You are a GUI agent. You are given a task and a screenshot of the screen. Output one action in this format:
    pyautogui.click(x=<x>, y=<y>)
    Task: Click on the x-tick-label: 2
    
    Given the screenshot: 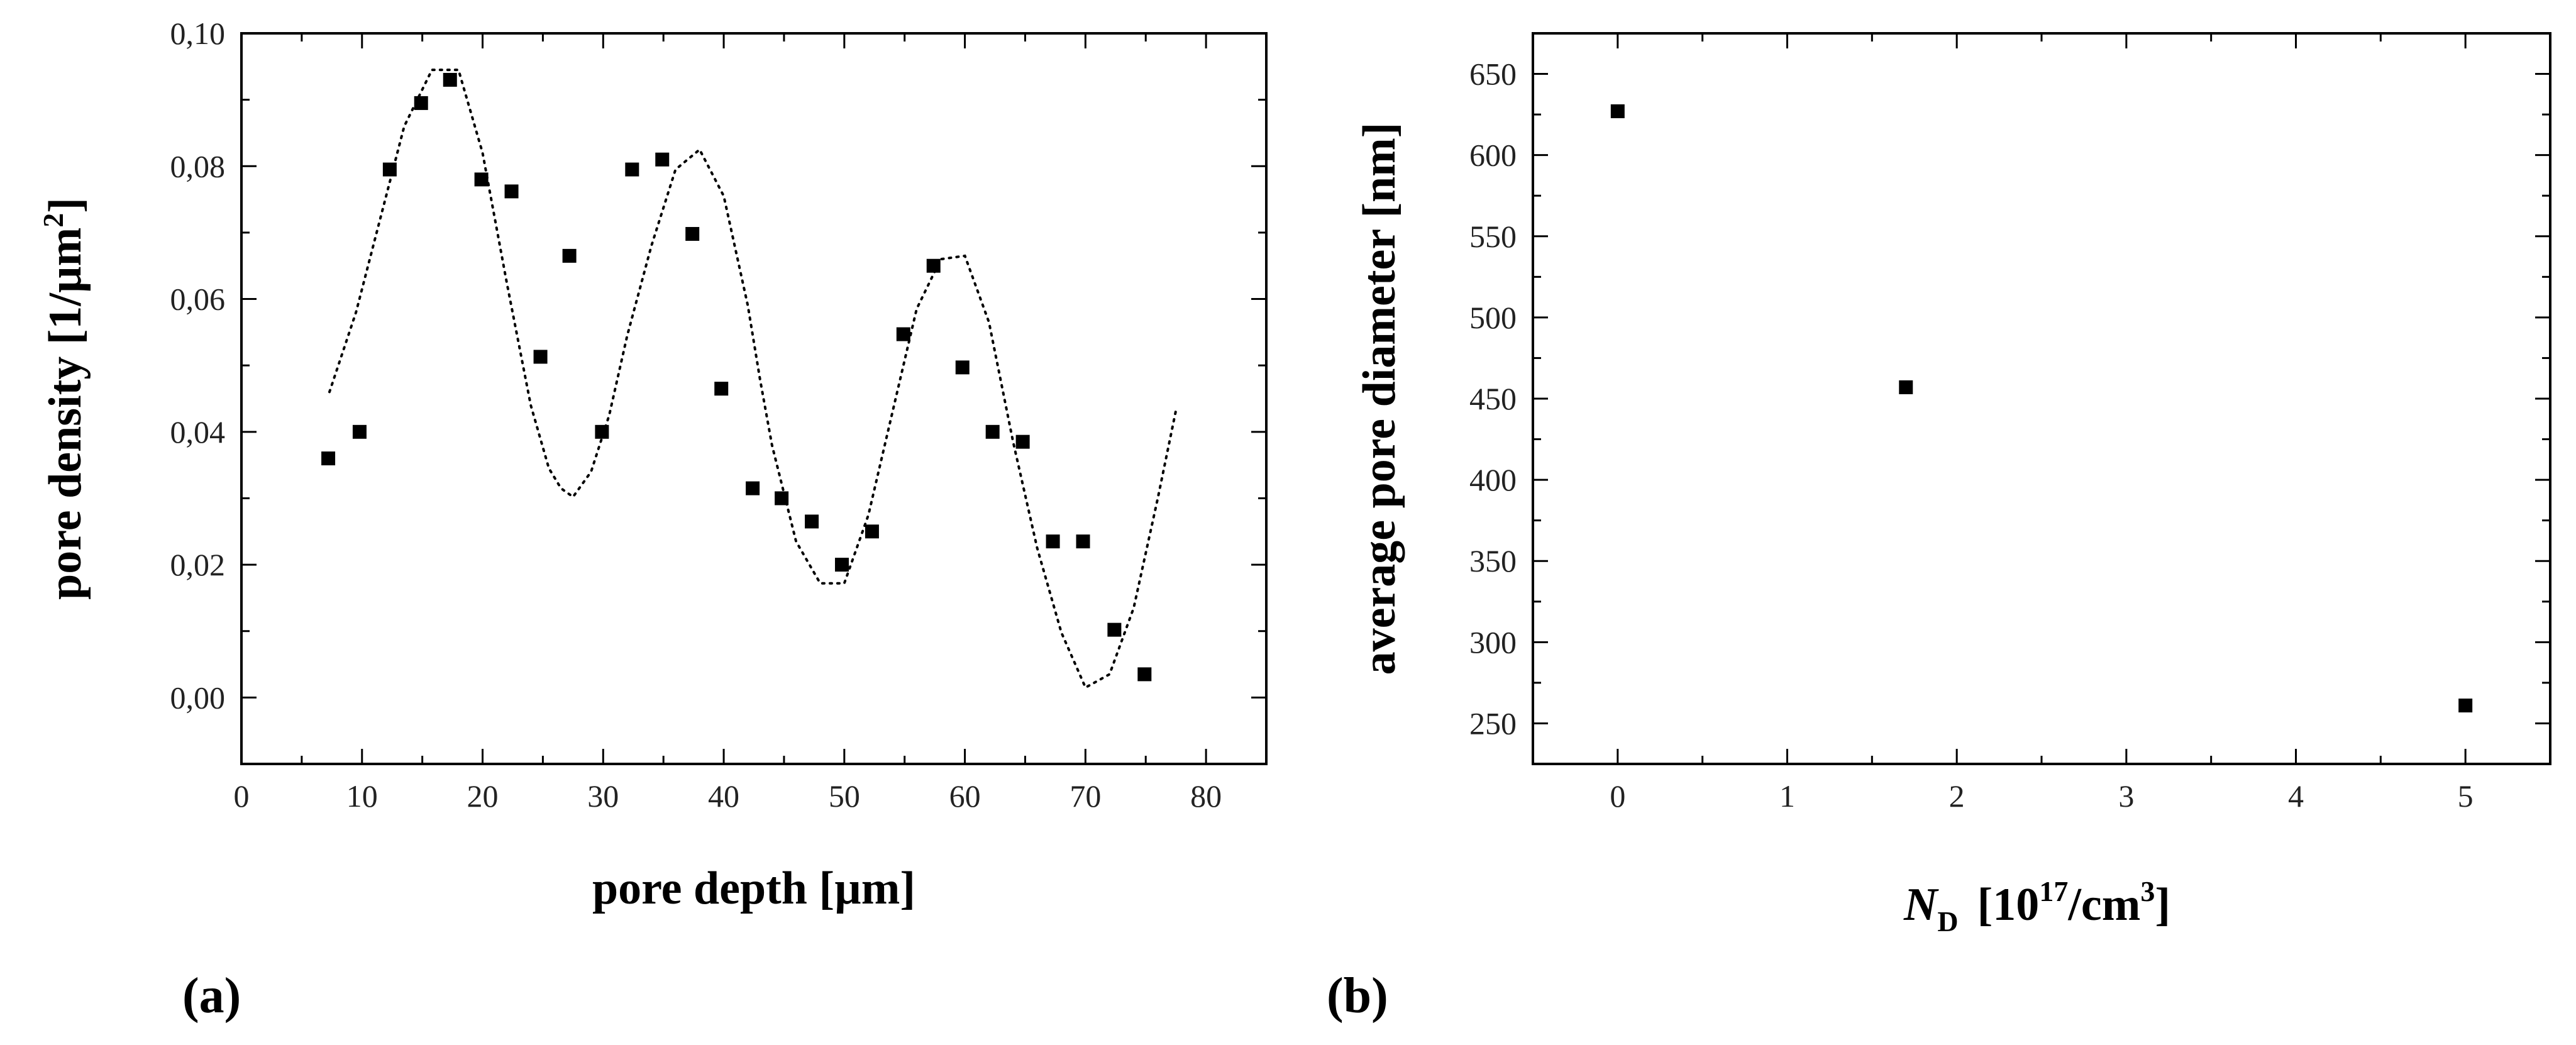 What is the action you would take?
    pyautogui.click(x=1957, y=796)
    